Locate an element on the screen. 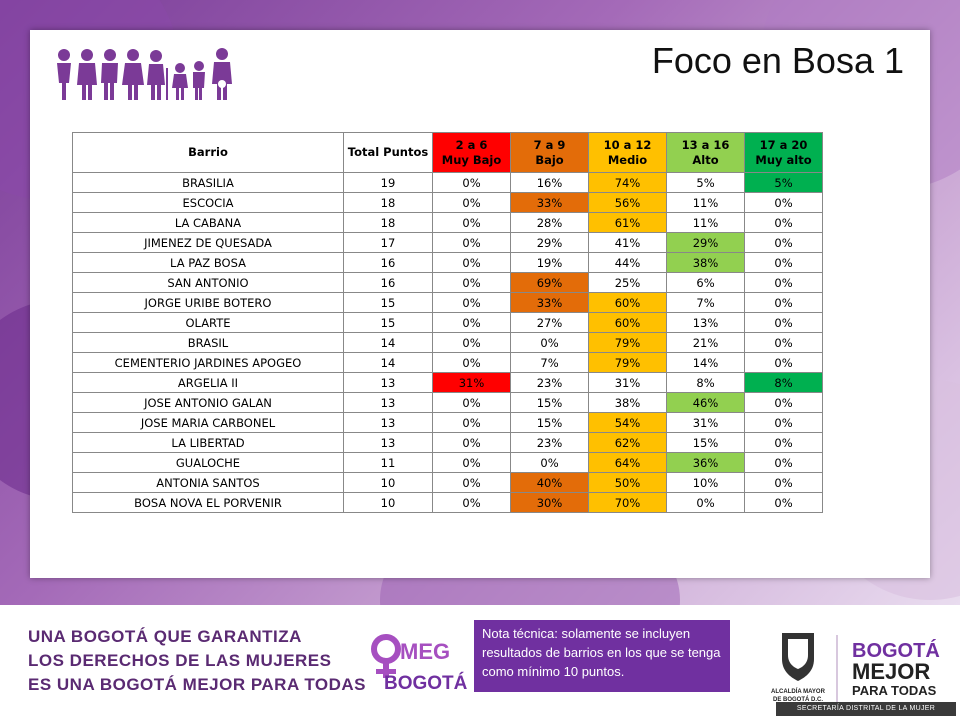 Image resolution: width=960 pixels, height=720 pixels. cell-total-puntos: 19 is located at coordinates (388, 182).